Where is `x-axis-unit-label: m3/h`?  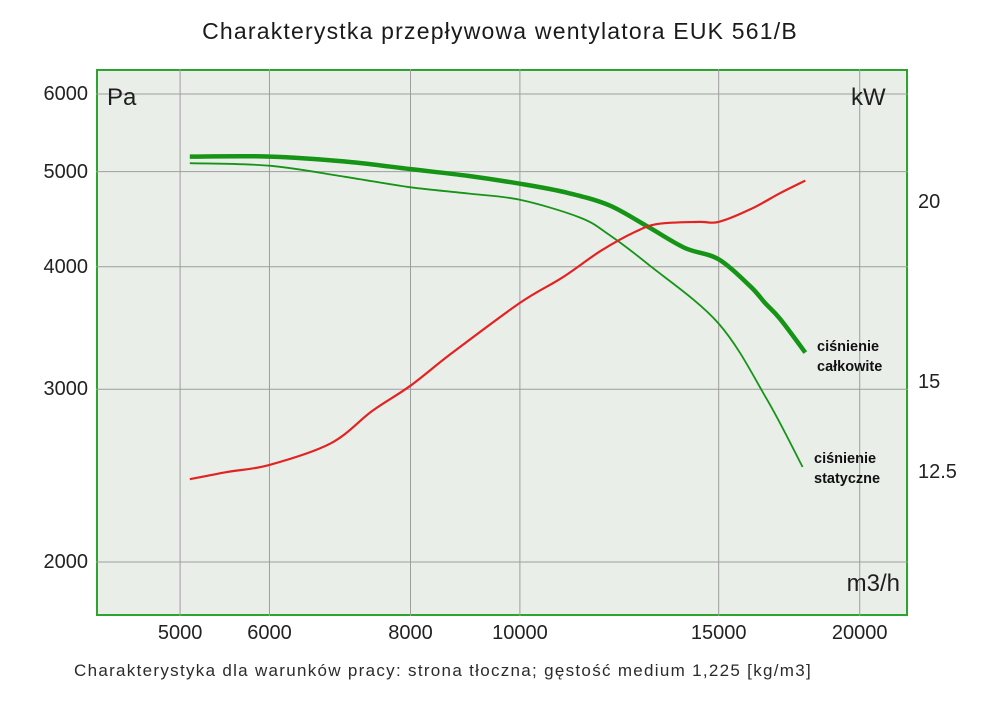 x-axis-unit-label: m3/h is located at coordinates (873, 583).